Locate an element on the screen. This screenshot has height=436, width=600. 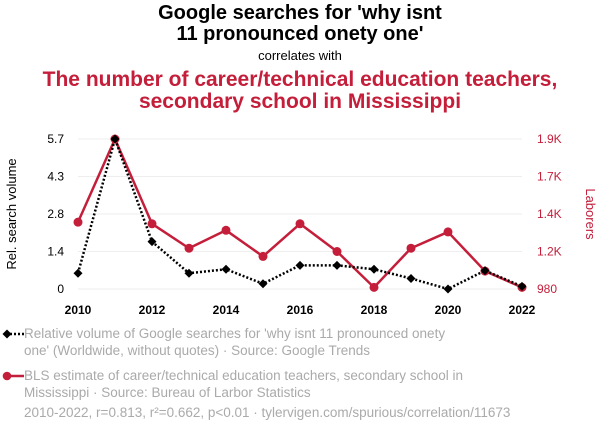
correlates-text: correlates with is located at coordinates (300, 55).